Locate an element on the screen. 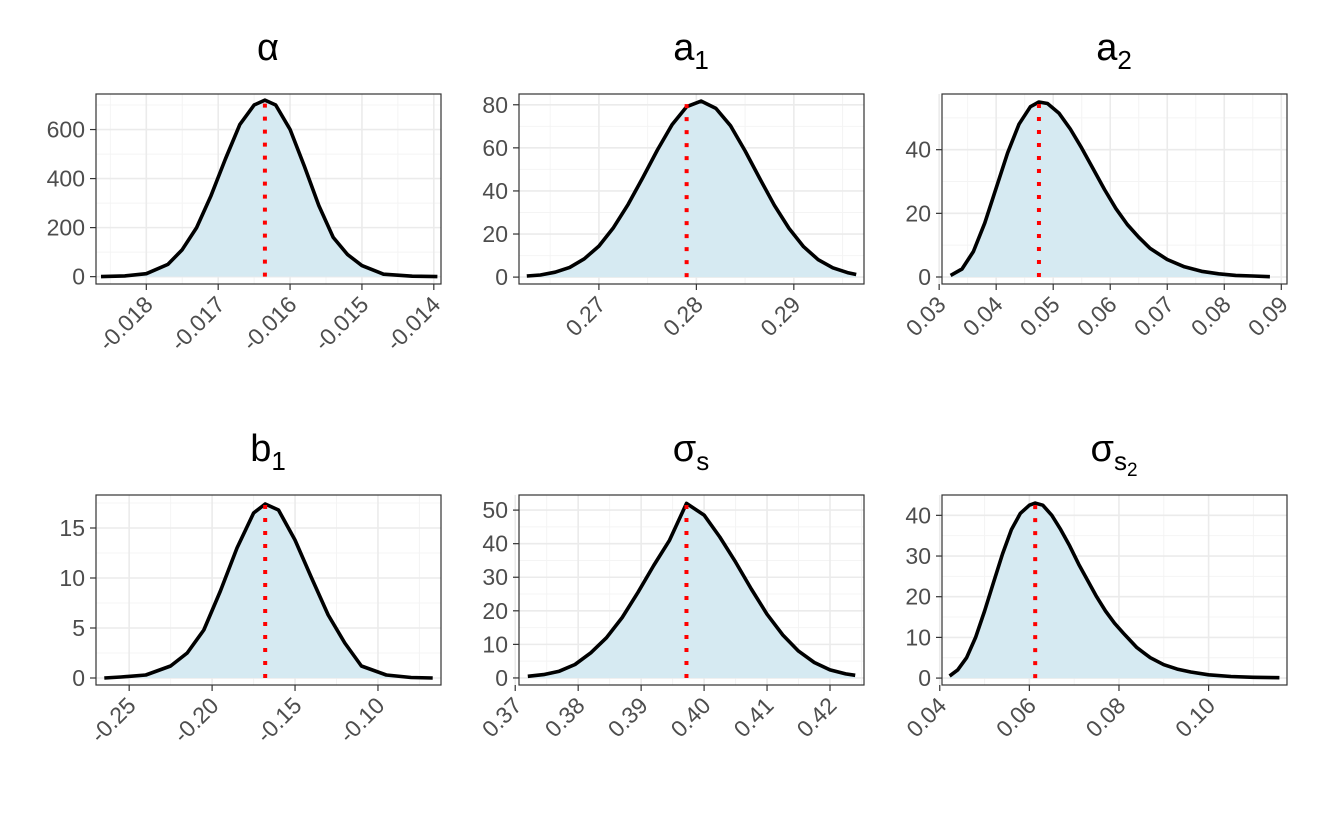  panel-title: b1 is located at coordinates (268, 452).